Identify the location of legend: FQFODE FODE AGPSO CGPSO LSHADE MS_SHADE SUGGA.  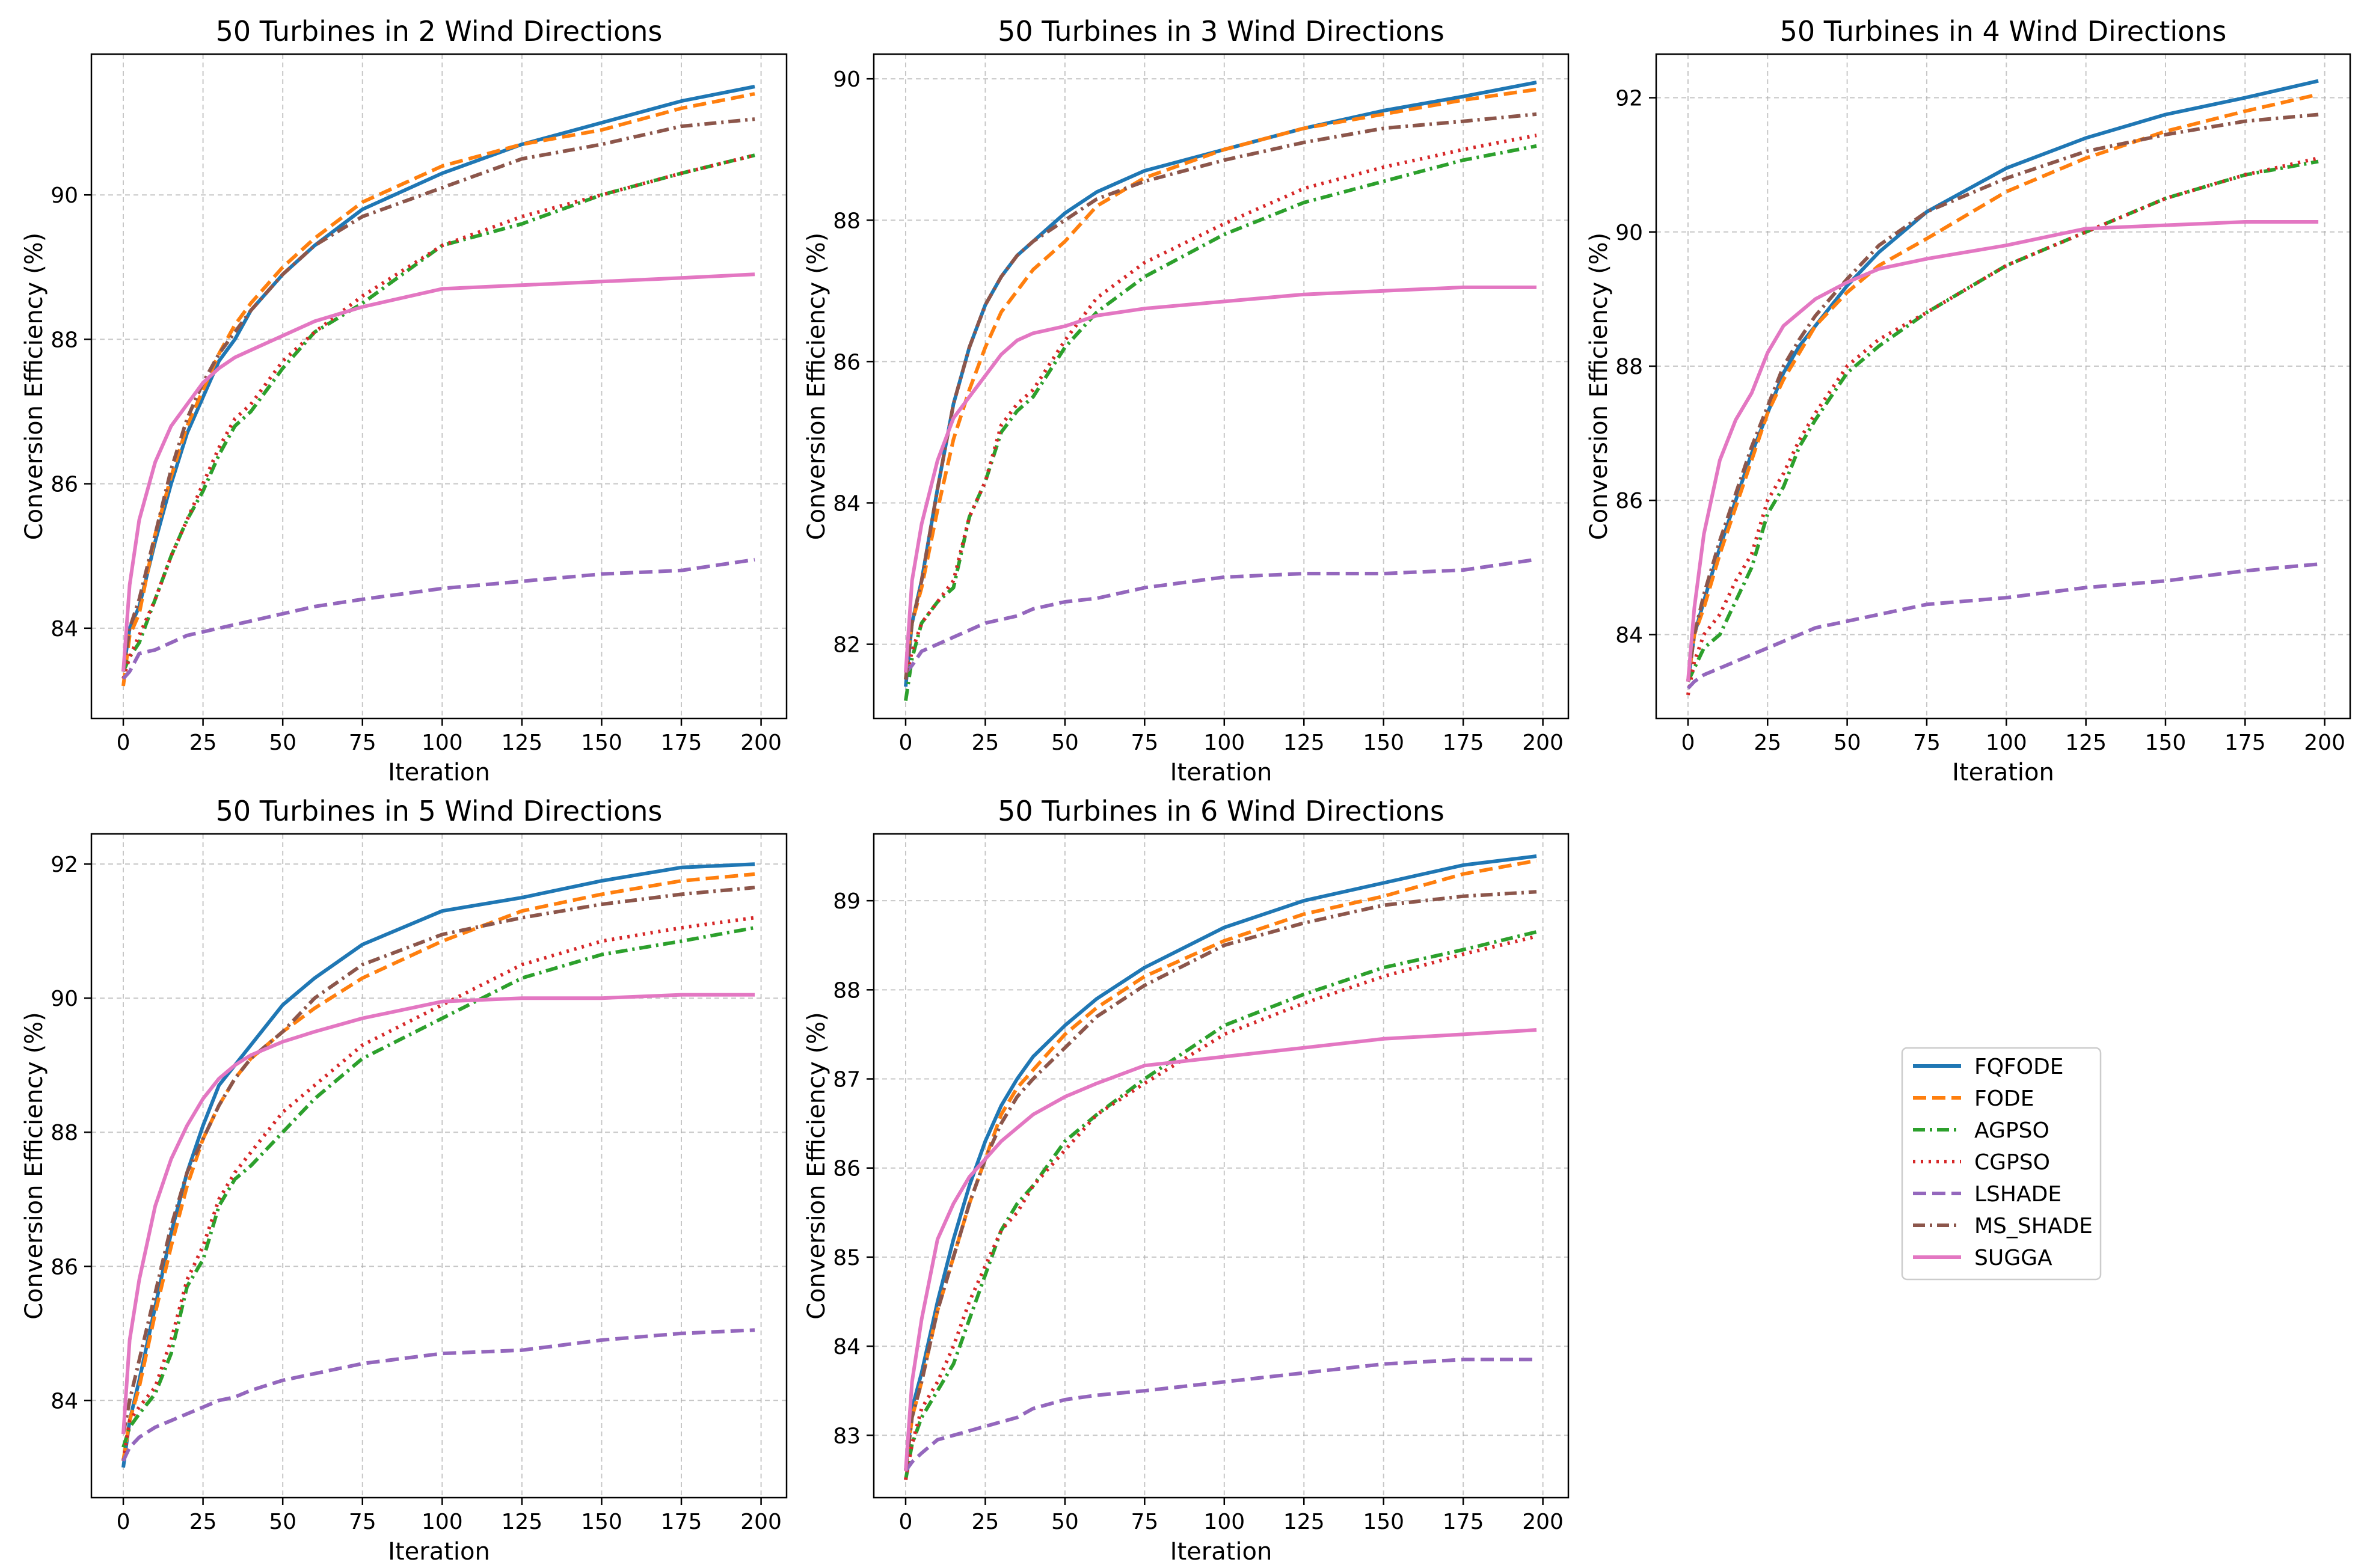
(2001, 1164).